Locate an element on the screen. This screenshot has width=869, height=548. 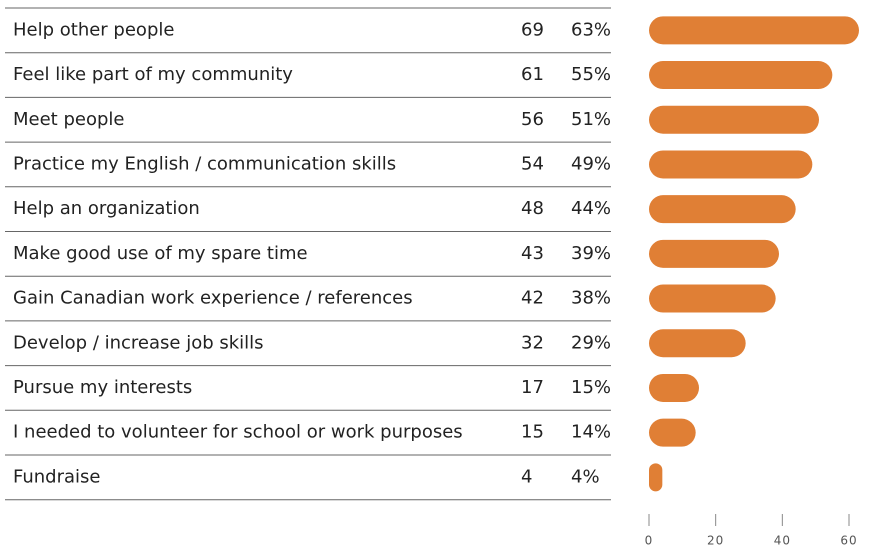
count-label: 48 is located at coordinates (532, 208).